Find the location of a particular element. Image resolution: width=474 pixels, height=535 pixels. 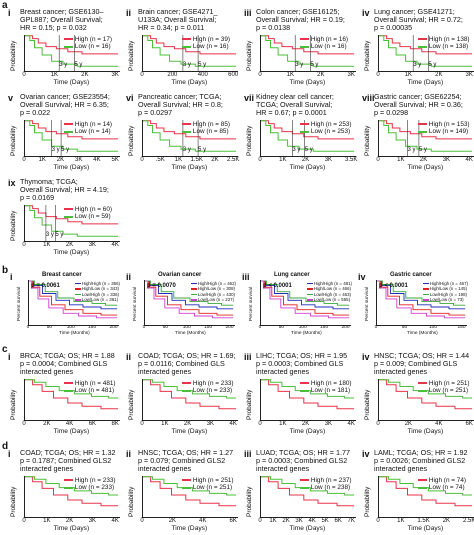

legend-item: Low/High (n = 198) is located at coordinates (445, 294).